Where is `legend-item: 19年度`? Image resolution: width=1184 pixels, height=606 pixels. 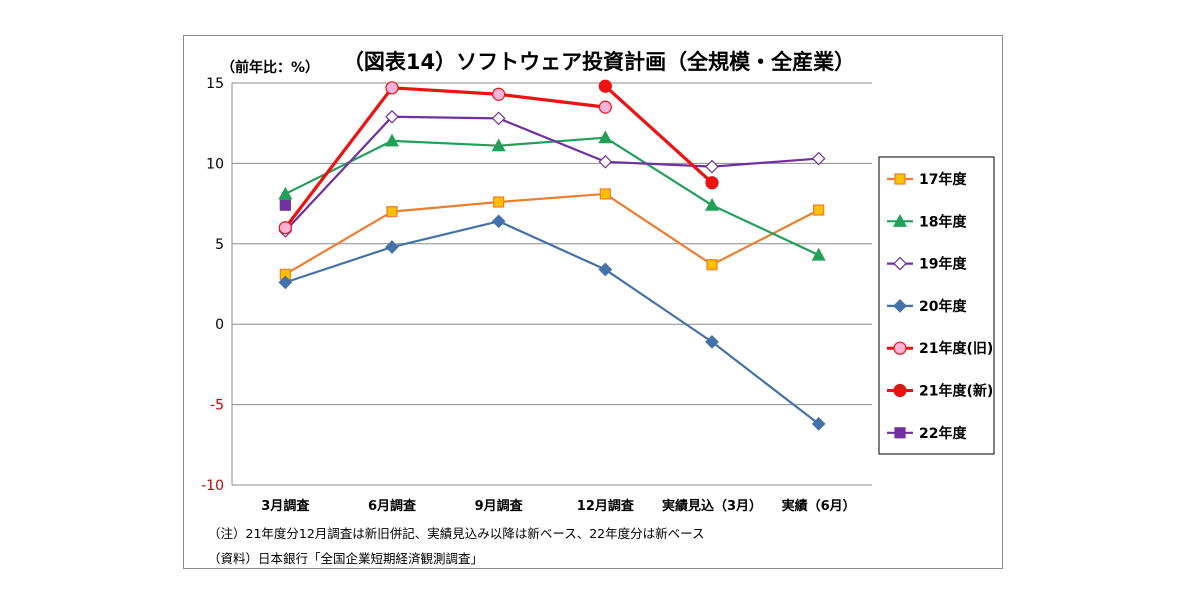 legend-item: 19年度 is located at coordinates (927, 264).